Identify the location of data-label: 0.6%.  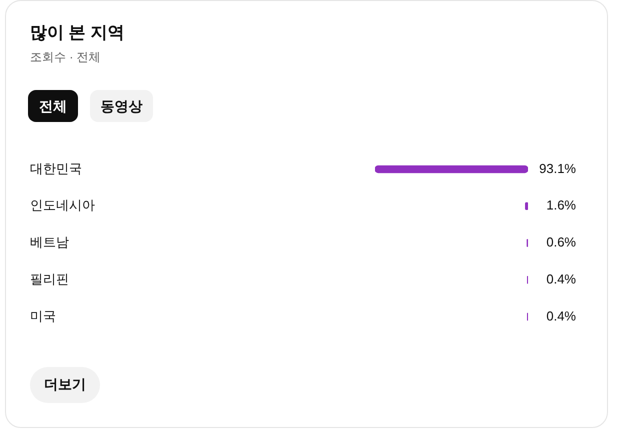
(561, 242).